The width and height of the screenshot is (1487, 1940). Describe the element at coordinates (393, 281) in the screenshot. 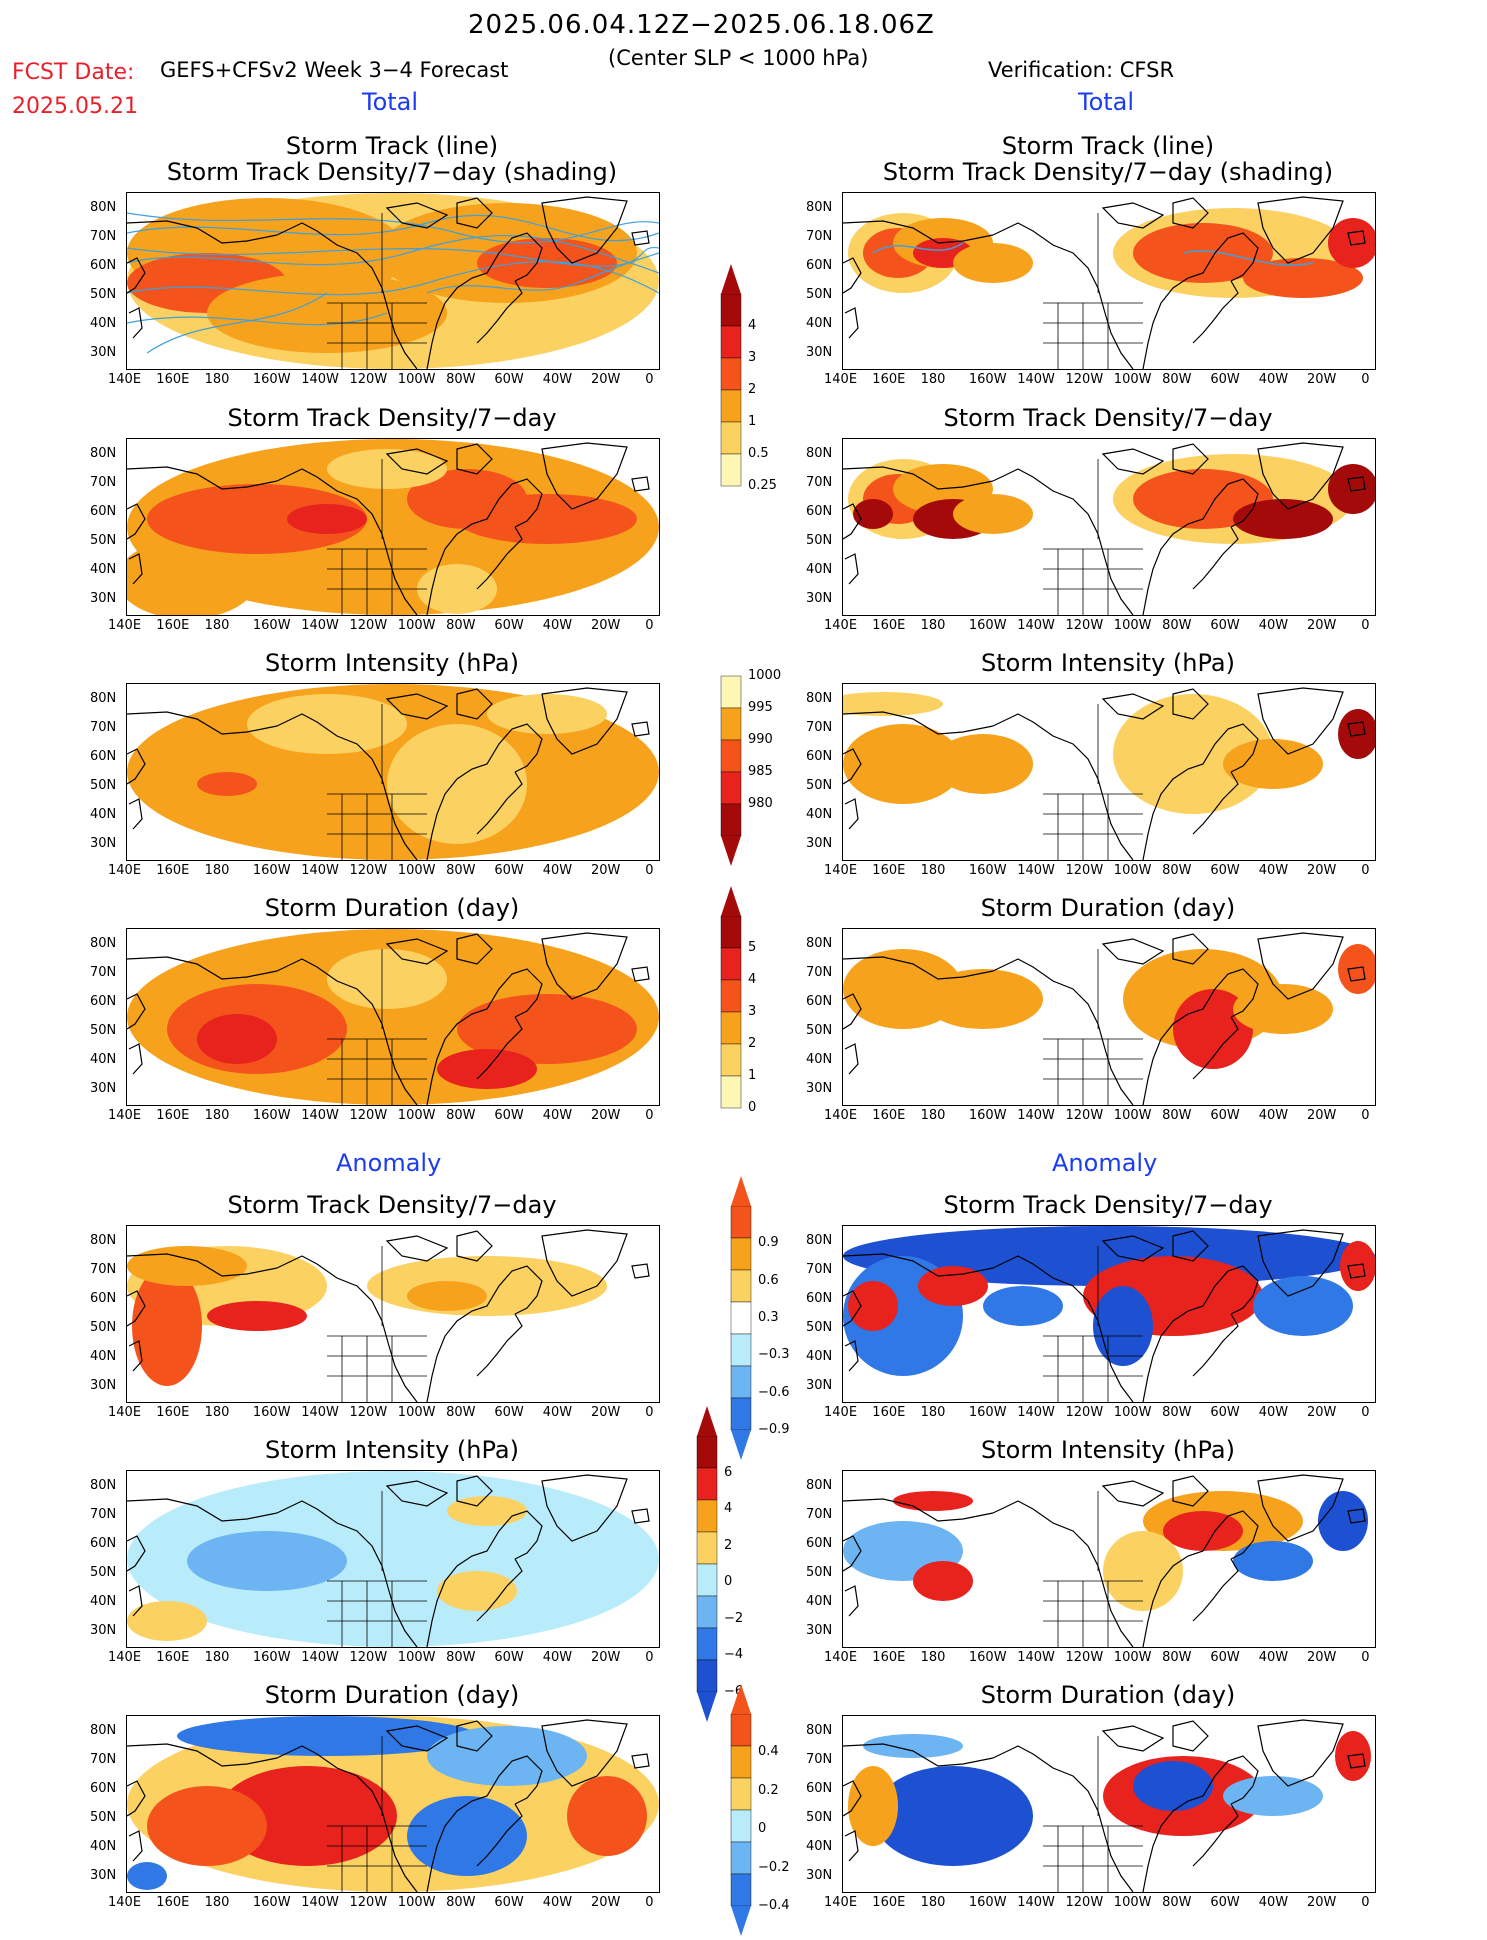

I see `map-track-left` at that location.